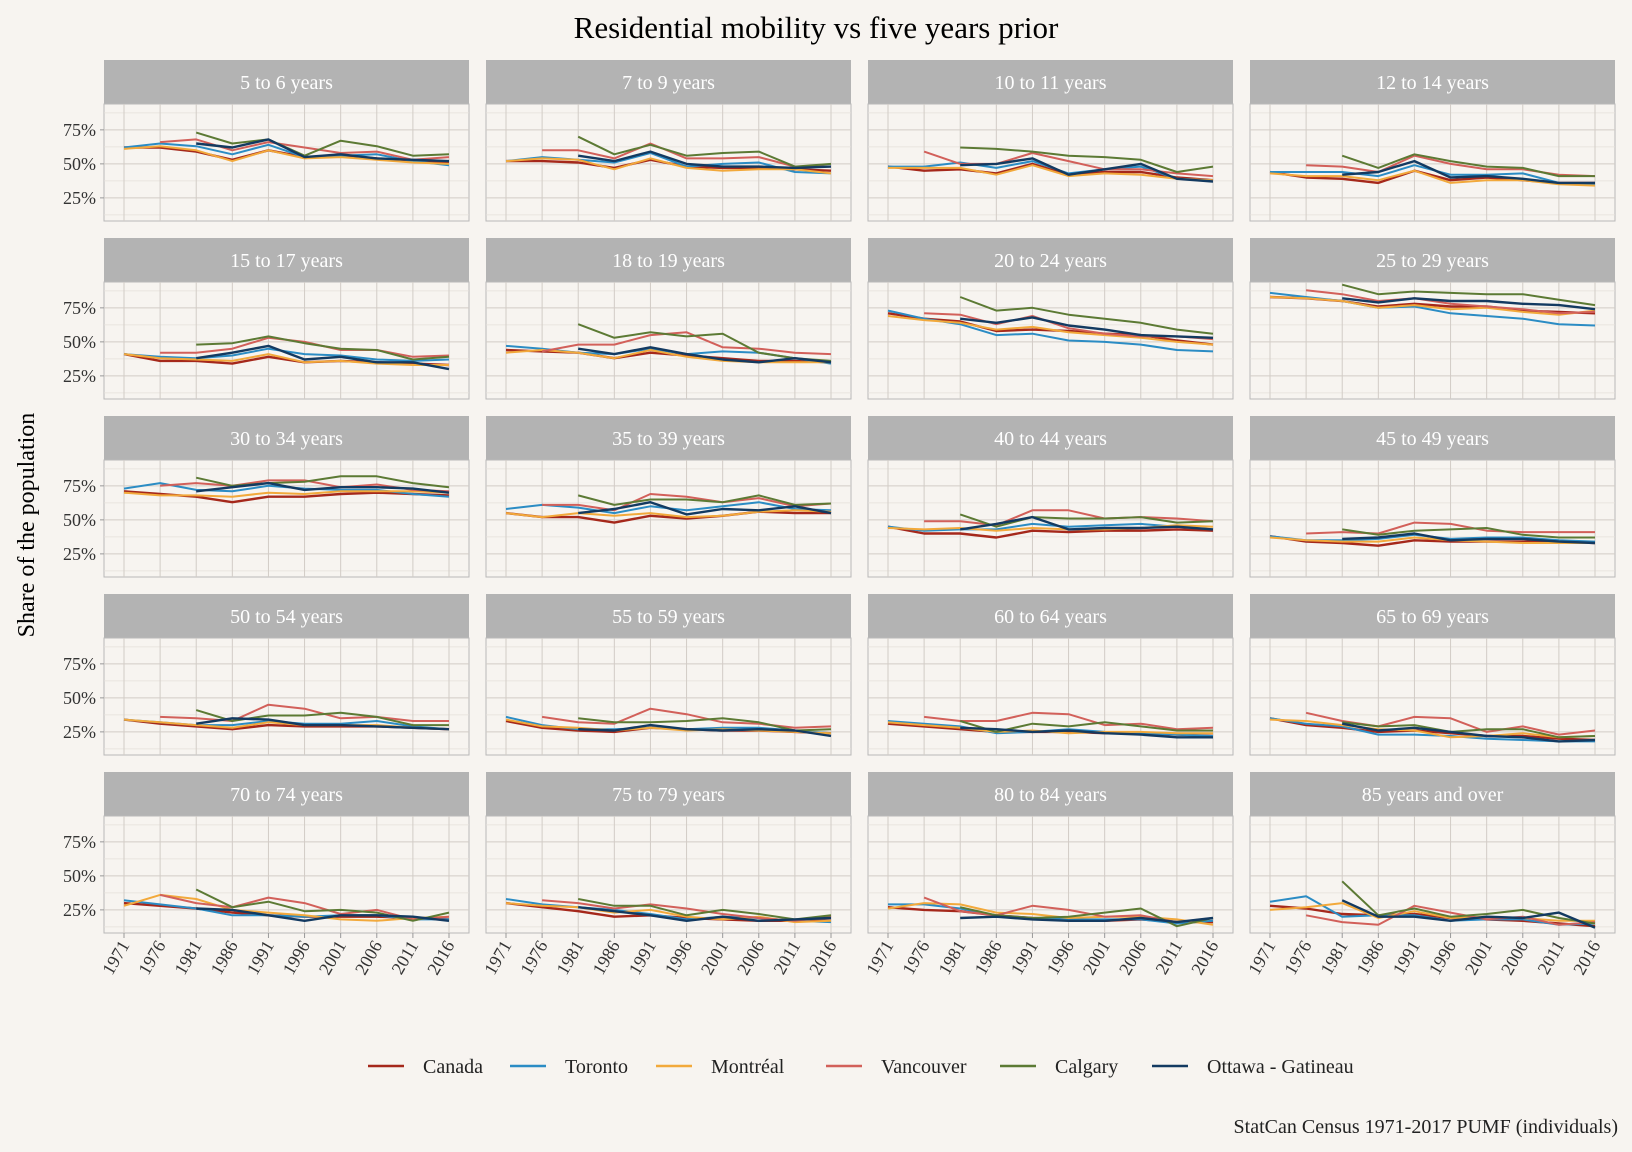  Describe the element at coordinates (668, 261) in the screenshot. I see `panel-strip-label: 18 to 19 years` at that location.